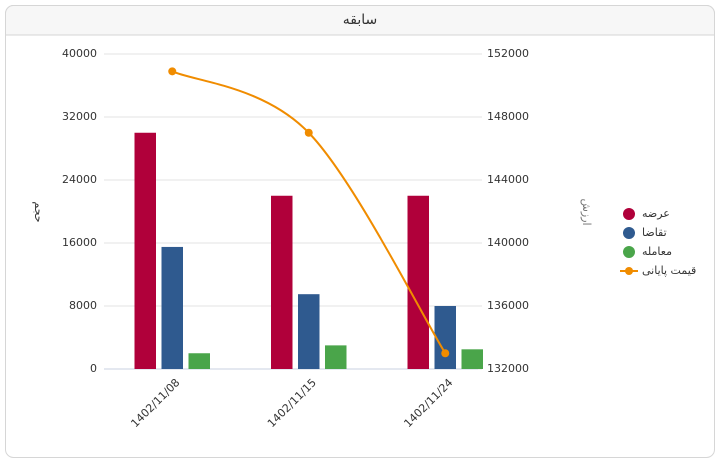 The image size is (720, 467). Describe the element at coordinates (508, 53) in the screenshot. I see `y2-tick-label: 152000` at that location.